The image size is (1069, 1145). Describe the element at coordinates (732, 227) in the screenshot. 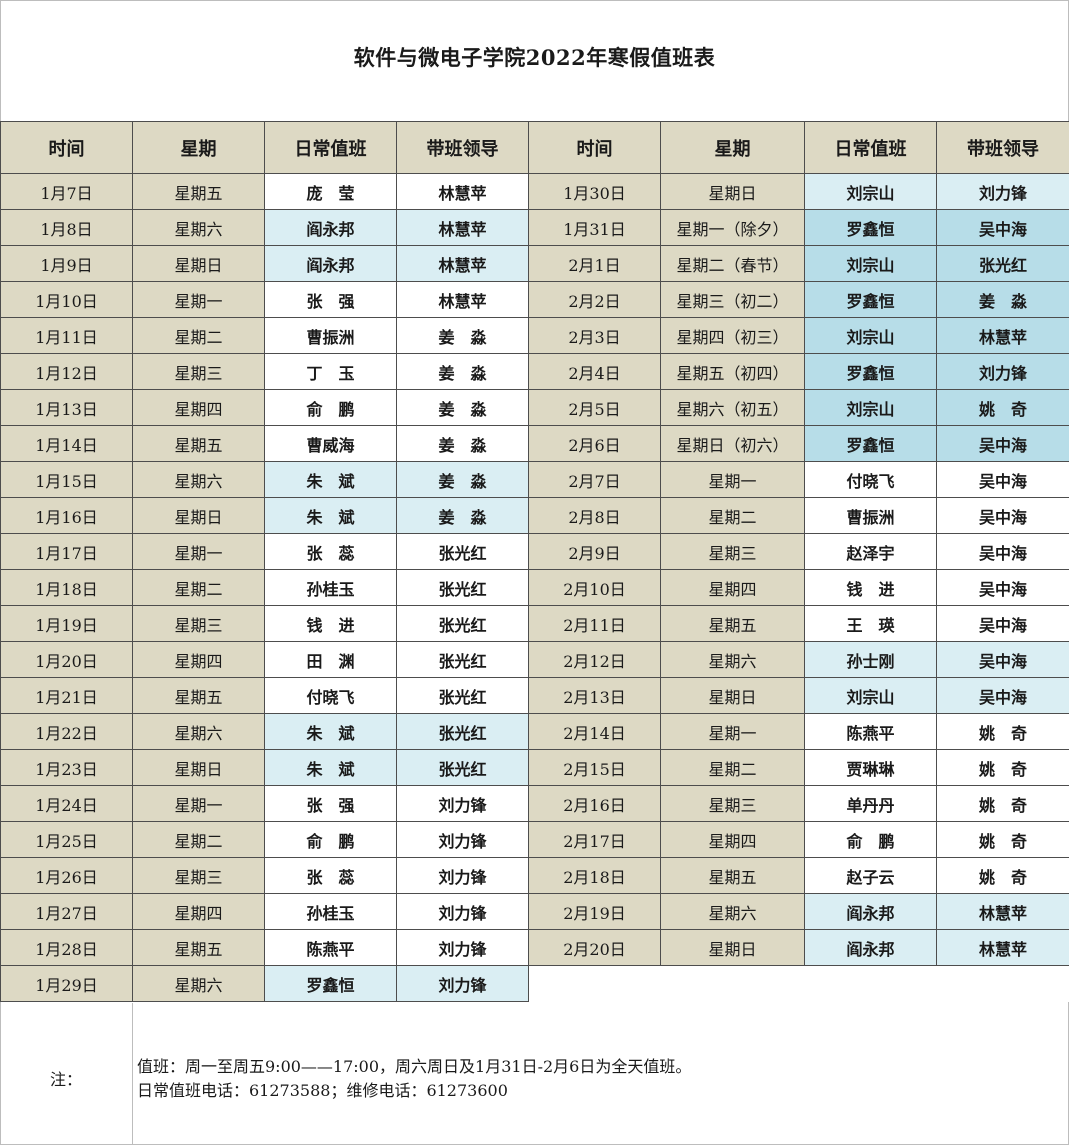

I see `weekday-cell: 星期一（除夕）` at that location.